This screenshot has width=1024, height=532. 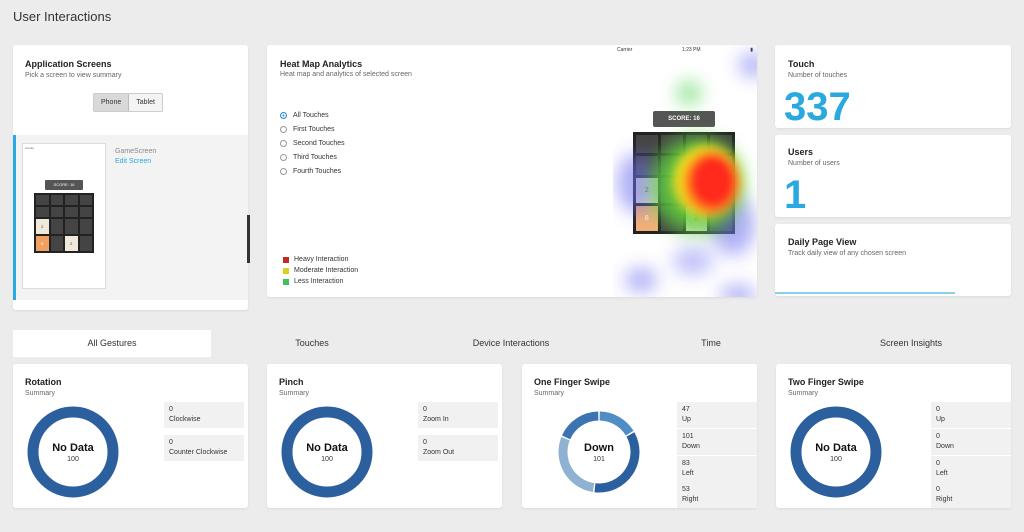 What do you see at coordinates (321, 64) in the screenshot?
I see `heat-map-title: Heat Map Analytics` at bounding box center [321, 64].